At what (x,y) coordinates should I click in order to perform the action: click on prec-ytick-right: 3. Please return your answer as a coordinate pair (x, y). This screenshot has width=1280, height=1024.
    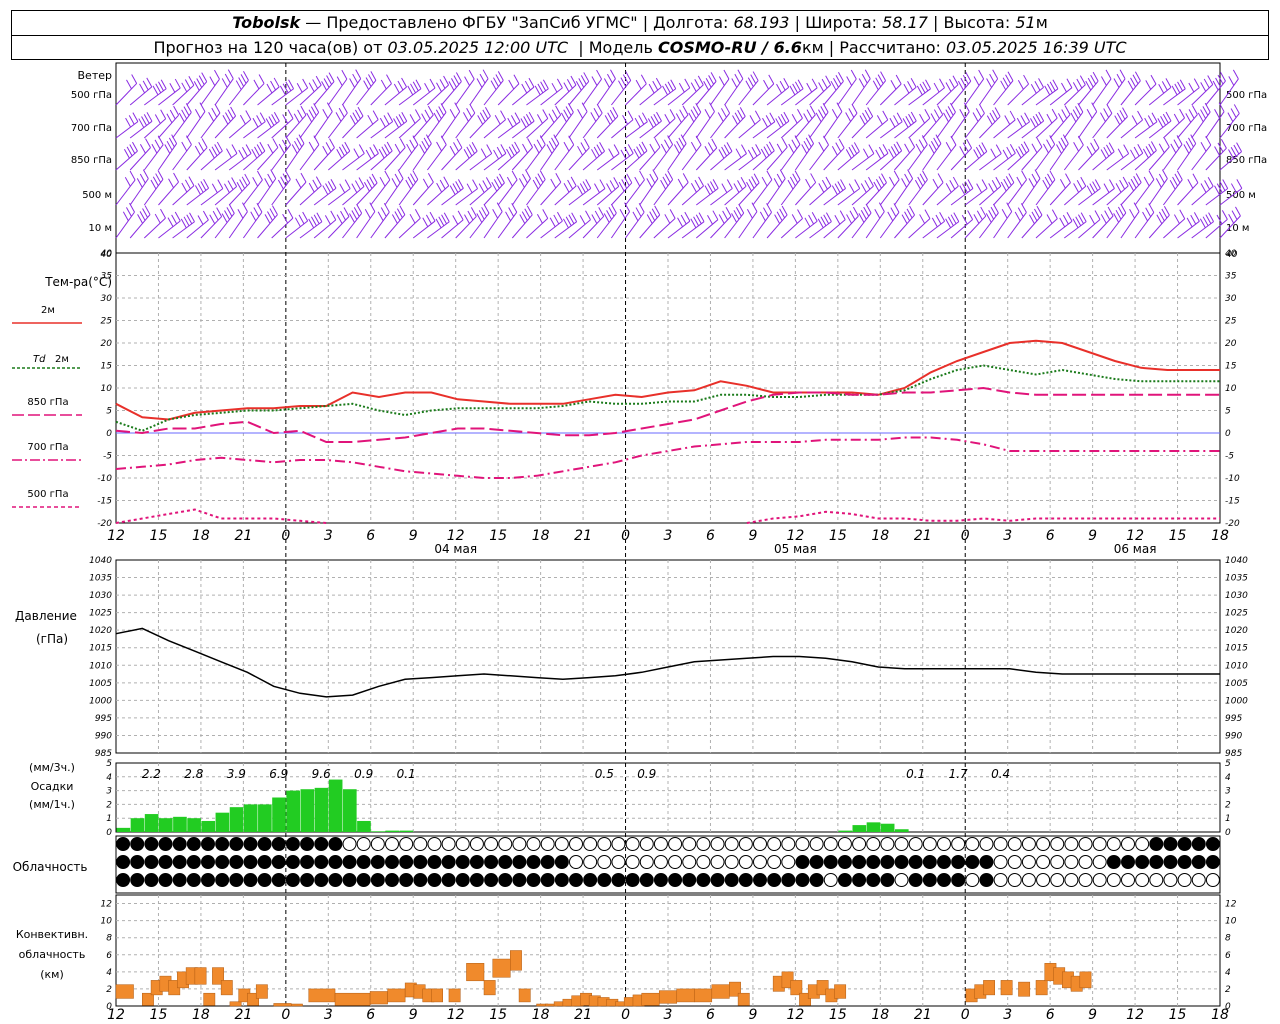
    Looking at the image, I should click on (1228, 792).